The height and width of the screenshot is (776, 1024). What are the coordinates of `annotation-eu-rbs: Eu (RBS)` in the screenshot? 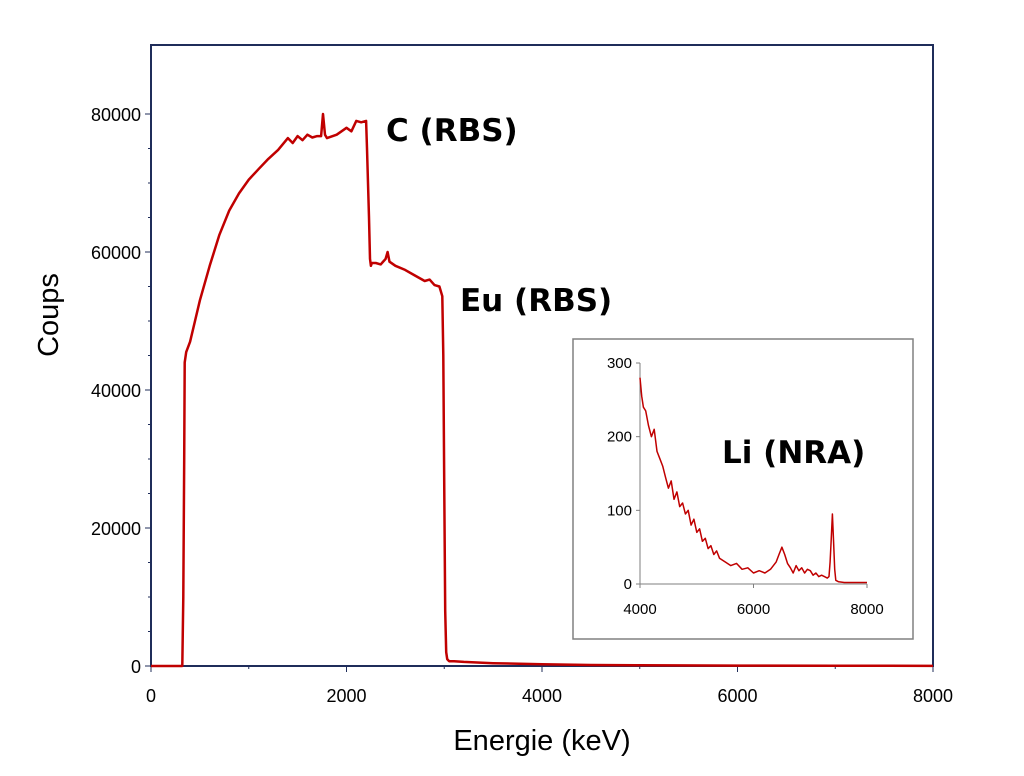 It's located at (536, 301).